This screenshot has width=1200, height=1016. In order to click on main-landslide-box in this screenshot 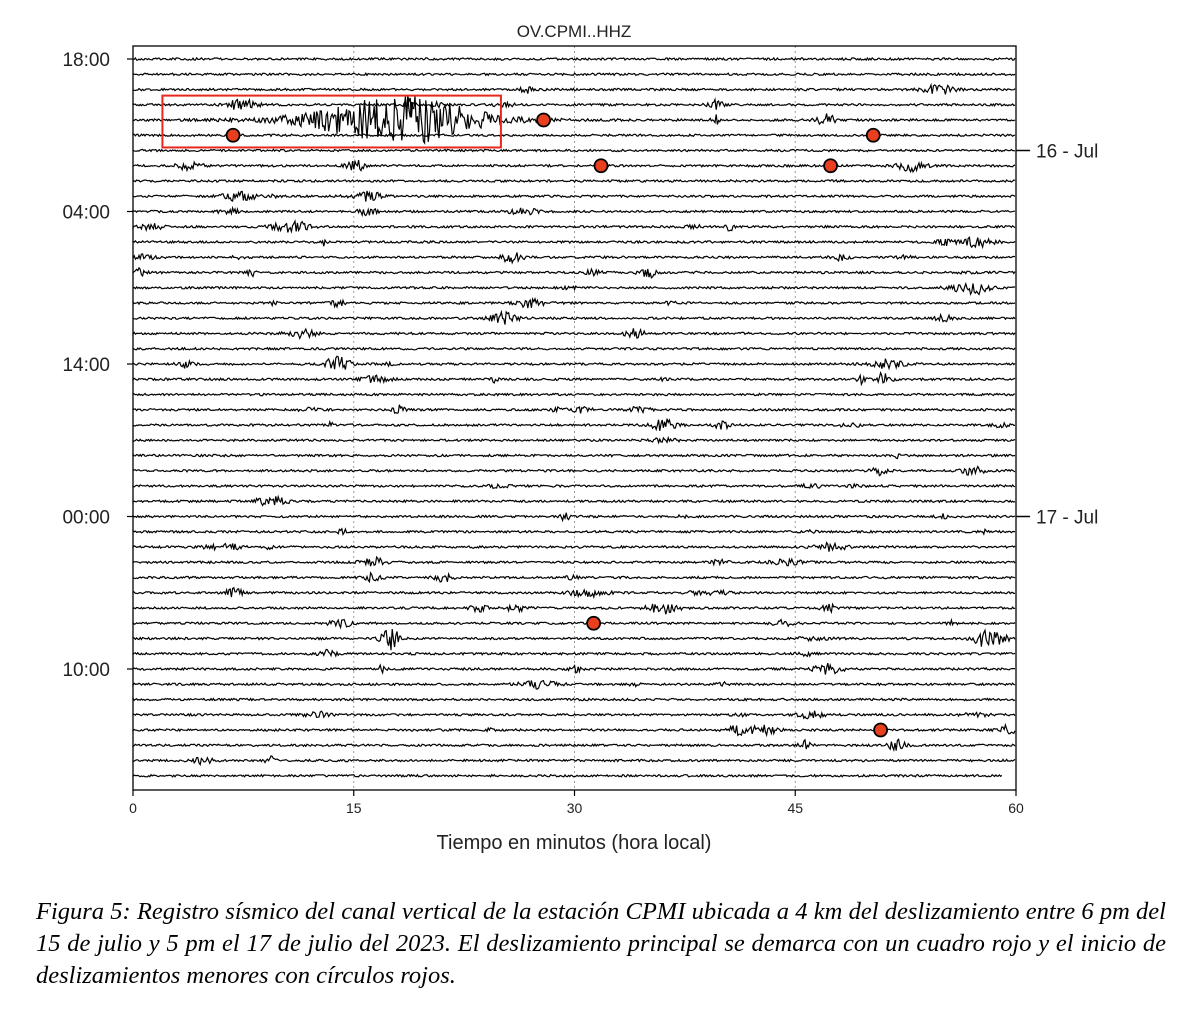, I will do `click(331, 121)`.